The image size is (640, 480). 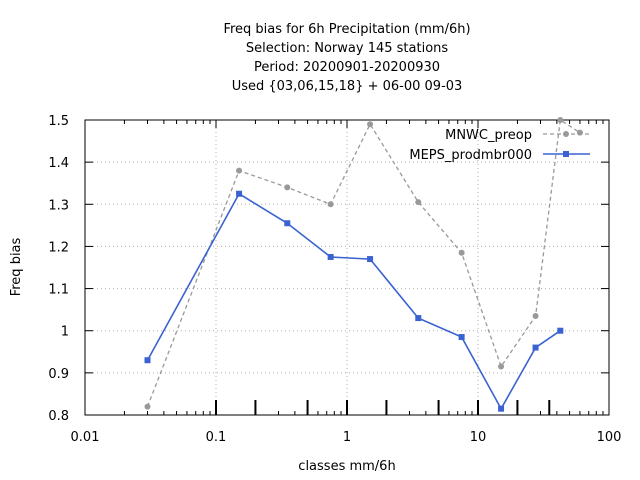 I want to click on chart-title-line: Used {03,06,15,18} + 06-00 09-03, so click(x=347, y=86).